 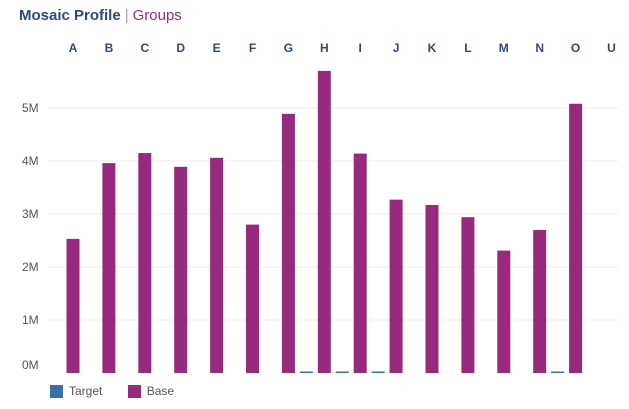 I want to click on legend-swatch-base, so click(x=134, y=391).